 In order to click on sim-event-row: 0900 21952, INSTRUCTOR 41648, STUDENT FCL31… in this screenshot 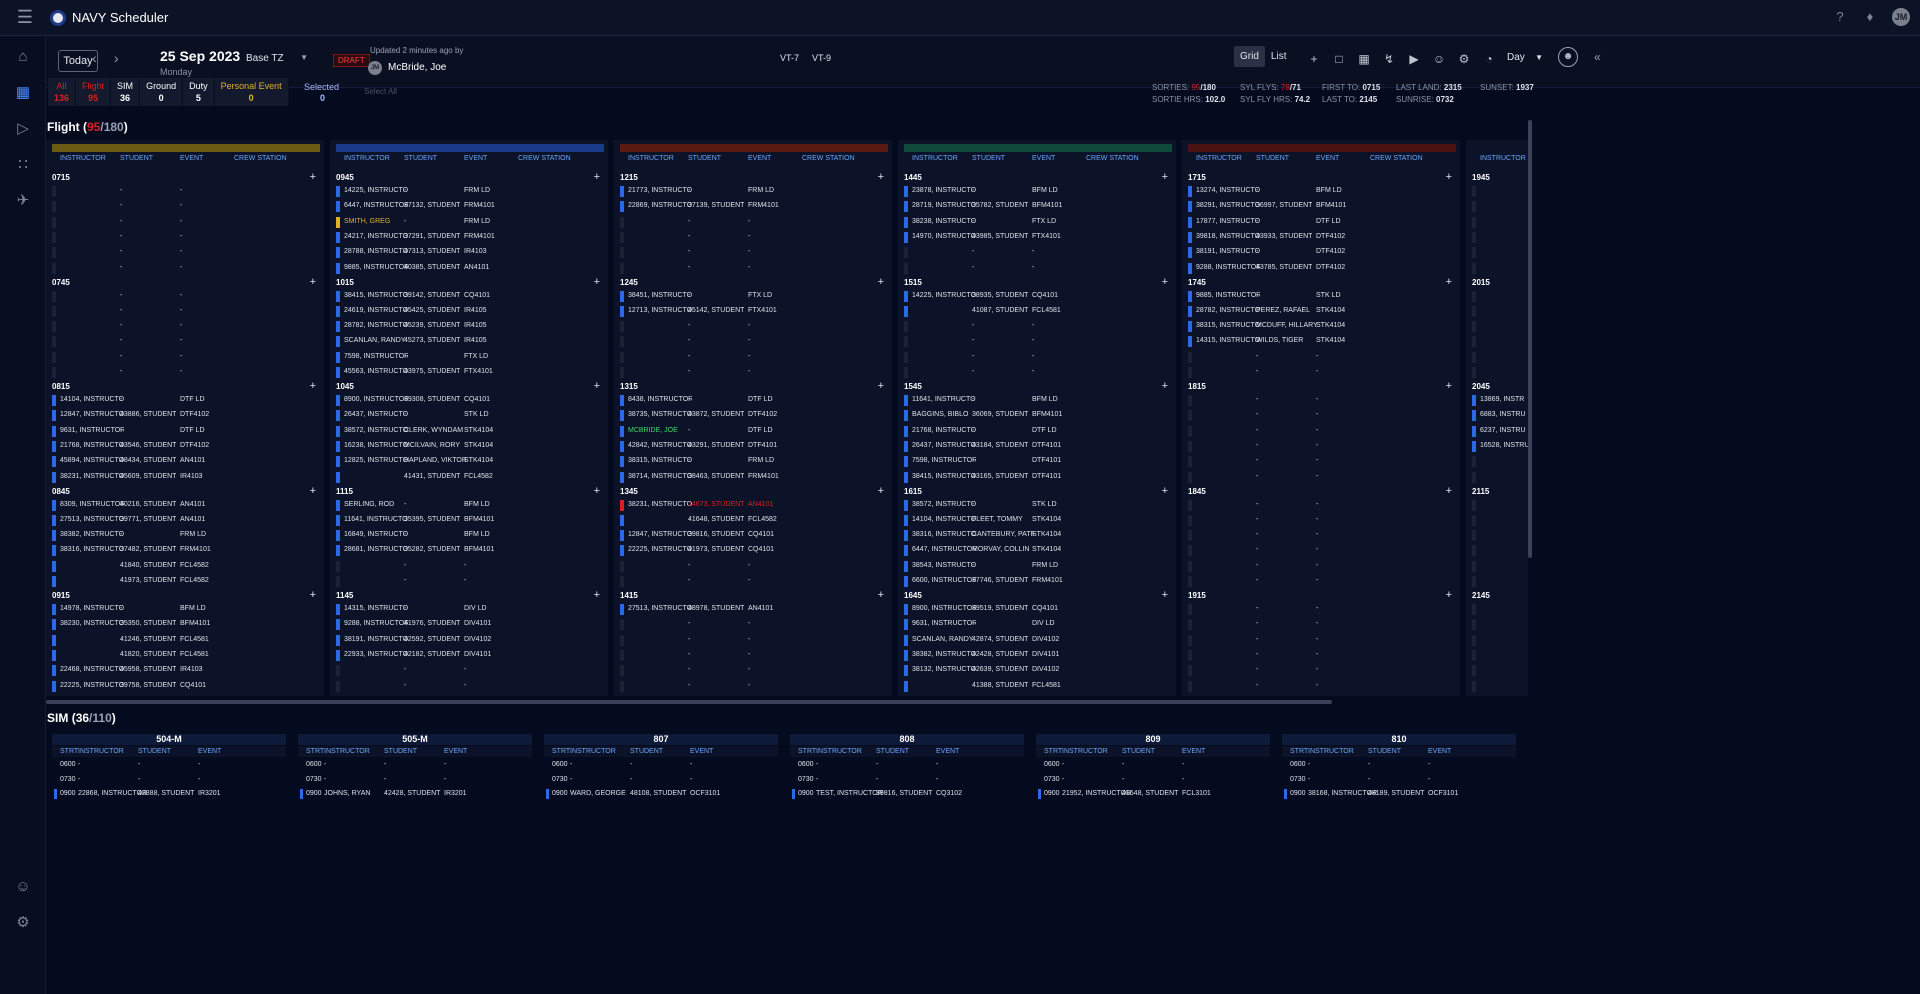, I will do `click(1153, 794)`.